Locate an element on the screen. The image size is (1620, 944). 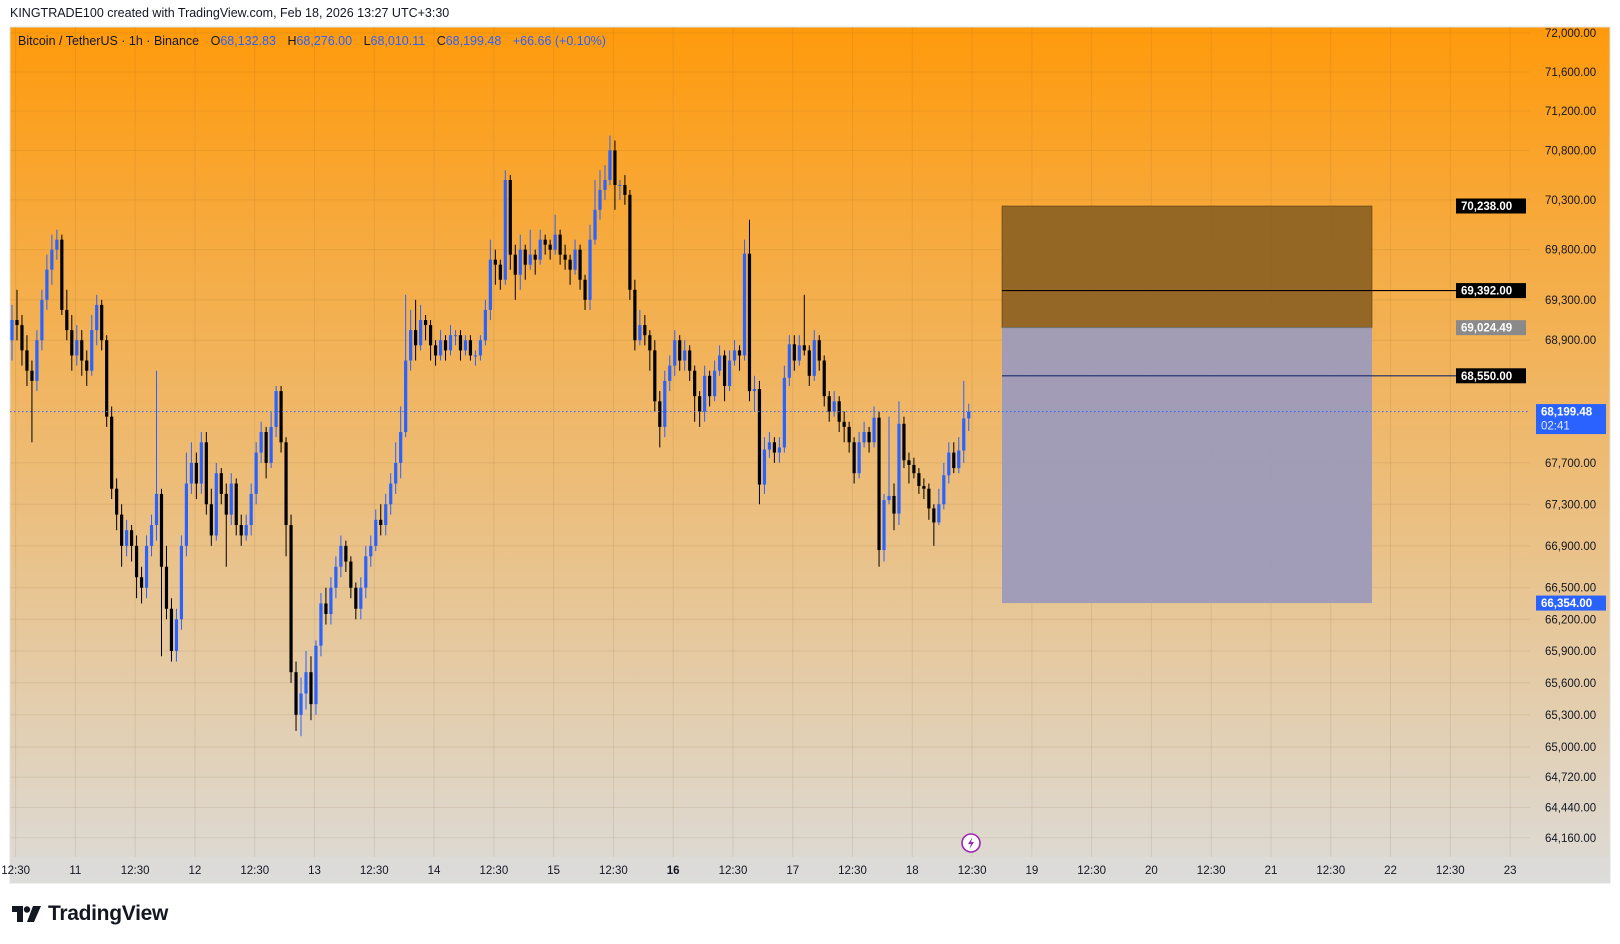
current-price-label-bg is located at coordinates (1571, 419).